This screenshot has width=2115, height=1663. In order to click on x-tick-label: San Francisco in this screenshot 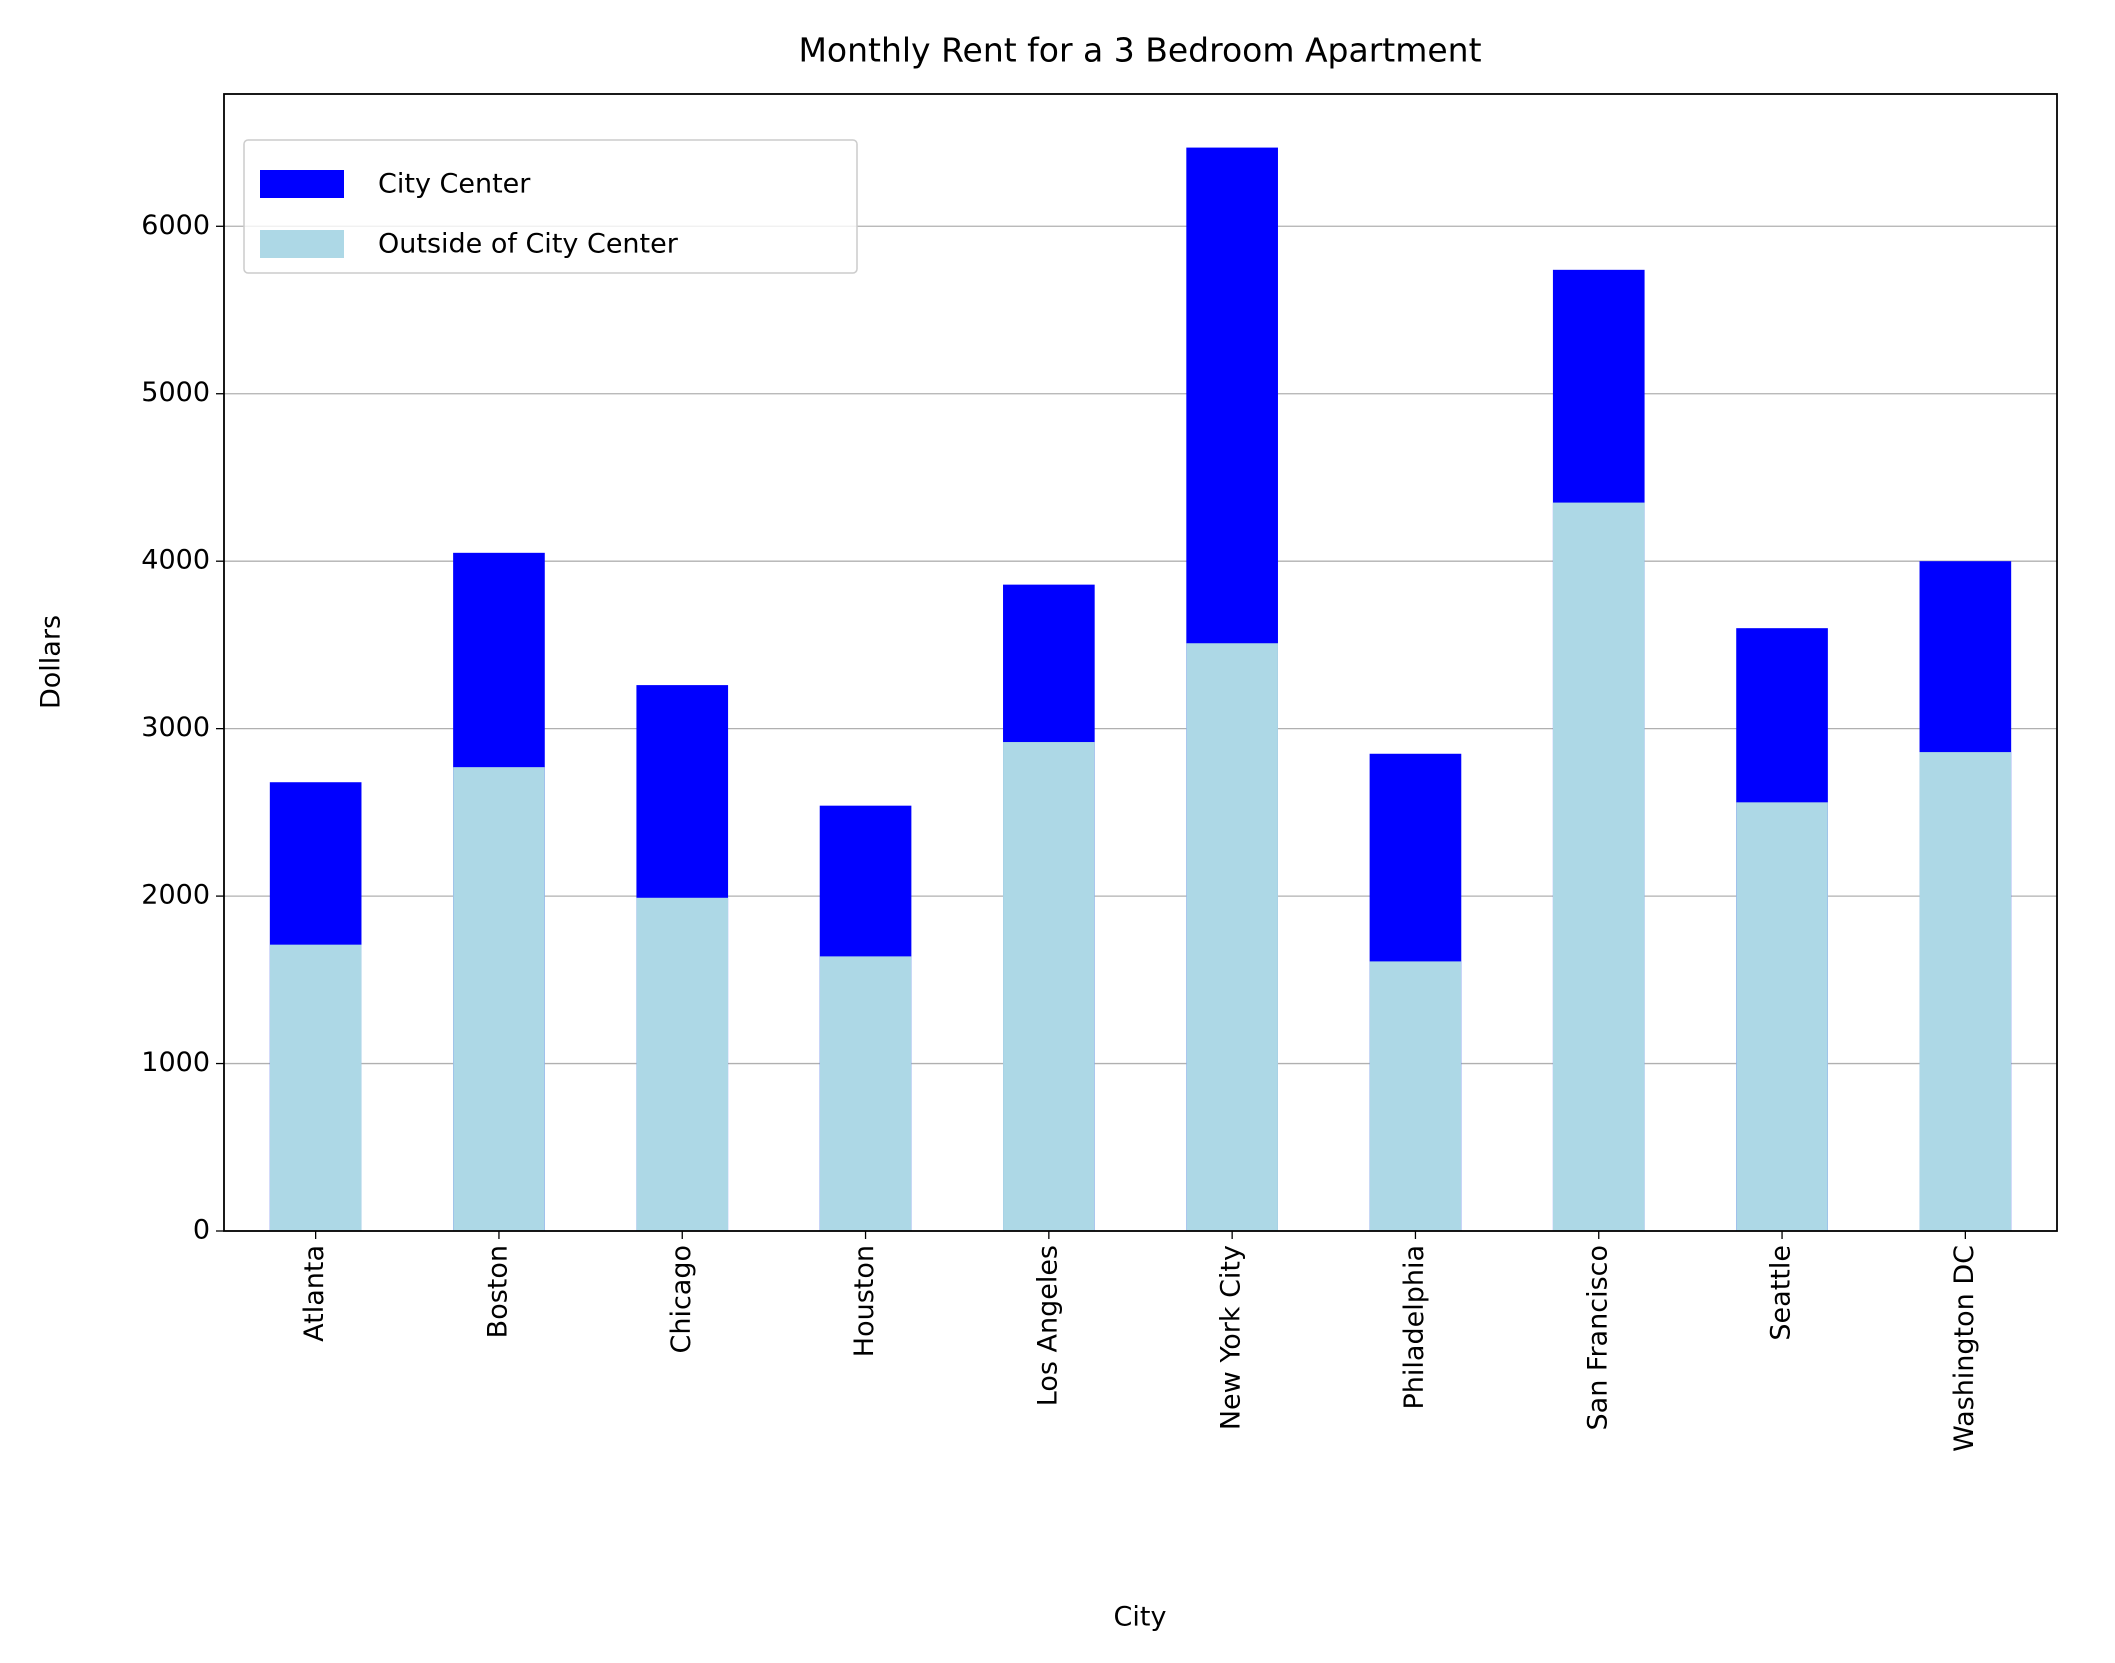, I will do `click(1597, 1337)`.